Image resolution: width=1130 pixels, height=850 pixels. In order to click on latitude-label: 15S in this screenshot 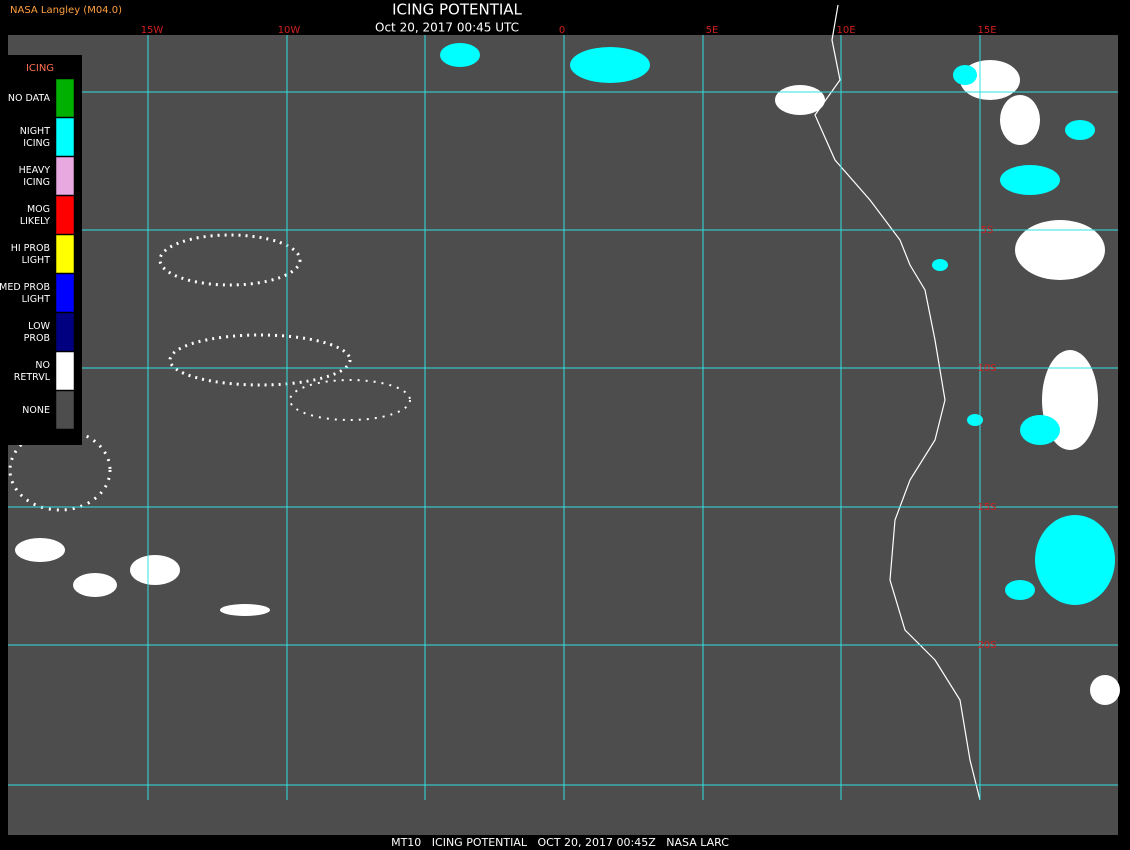, I will do `click(986, 507)`.